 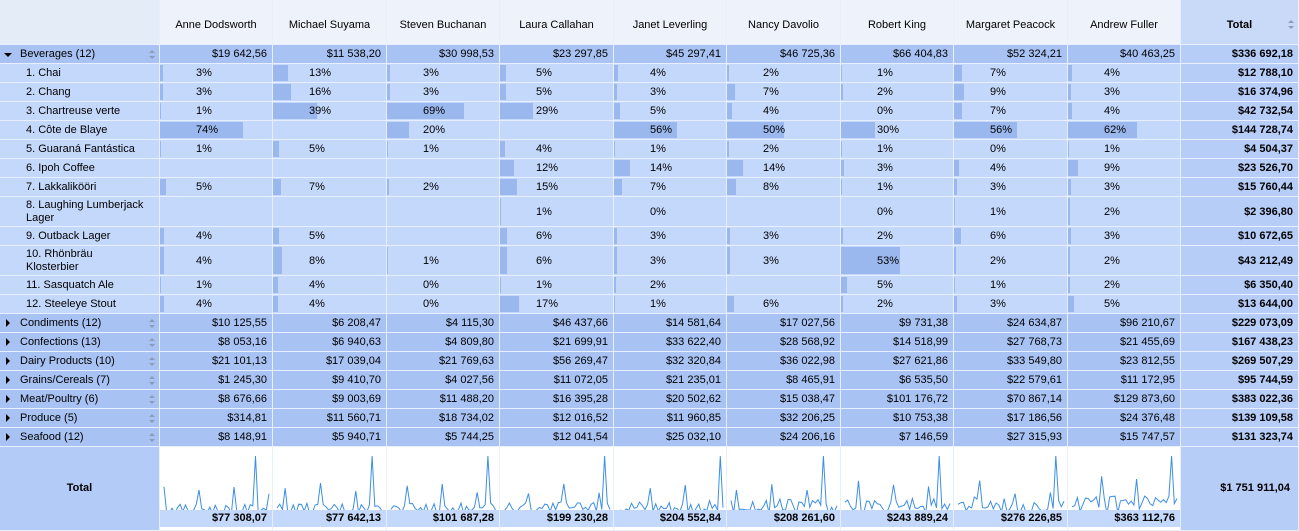 I want to click on group-label: Dairy Products (10), so click(x=80, y=361).